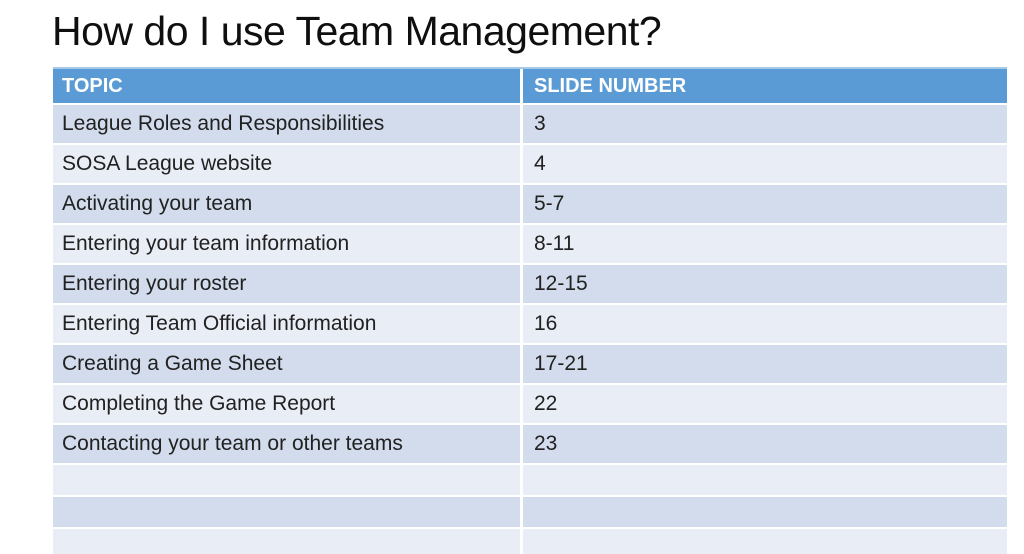 The height and width of the screenshot is (554, 1024). What do you see at coordinates (288, 284) in the screenshot?
I see `topic-cell: Entering your roster` at bounding box center [288, 284].